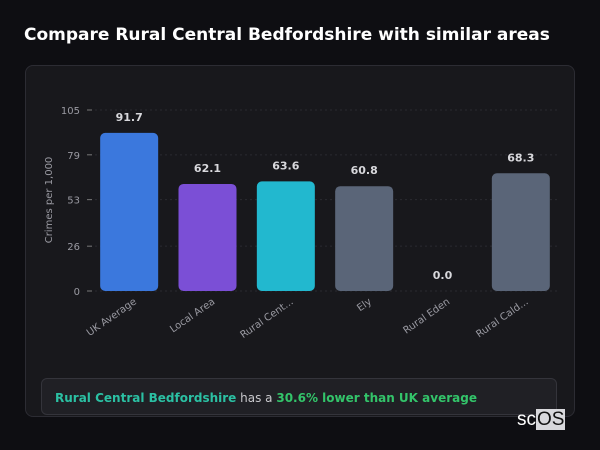  What do you see at coordinates (112, 317) in the screenshot?
I see `x-tick-label: UK Average` at bounding box center [112, 317].